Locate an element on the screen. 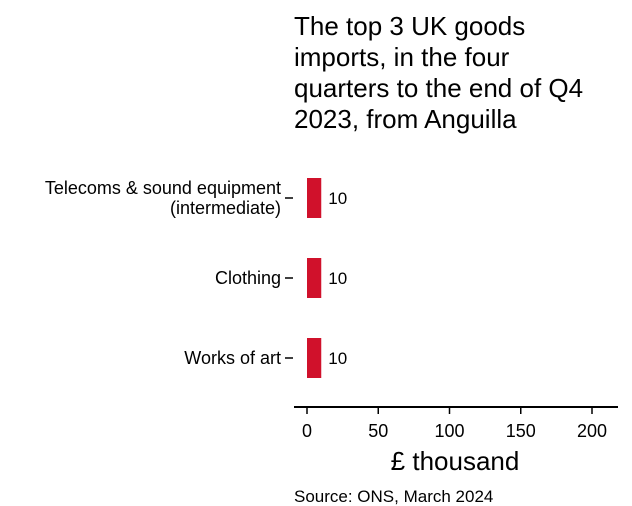 This screenshot has height=506, width=632. x-tick-label: 150 is located at coordinates (521, 431).